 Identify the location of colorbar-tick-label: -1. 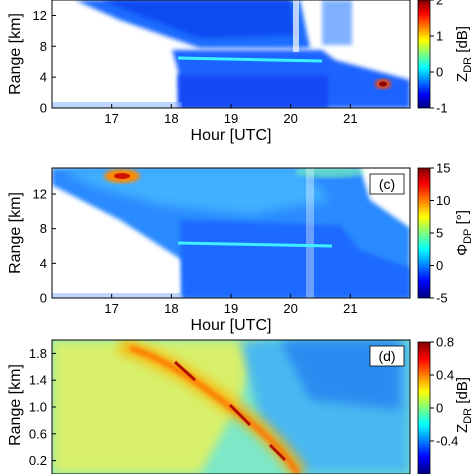
(442, 108).